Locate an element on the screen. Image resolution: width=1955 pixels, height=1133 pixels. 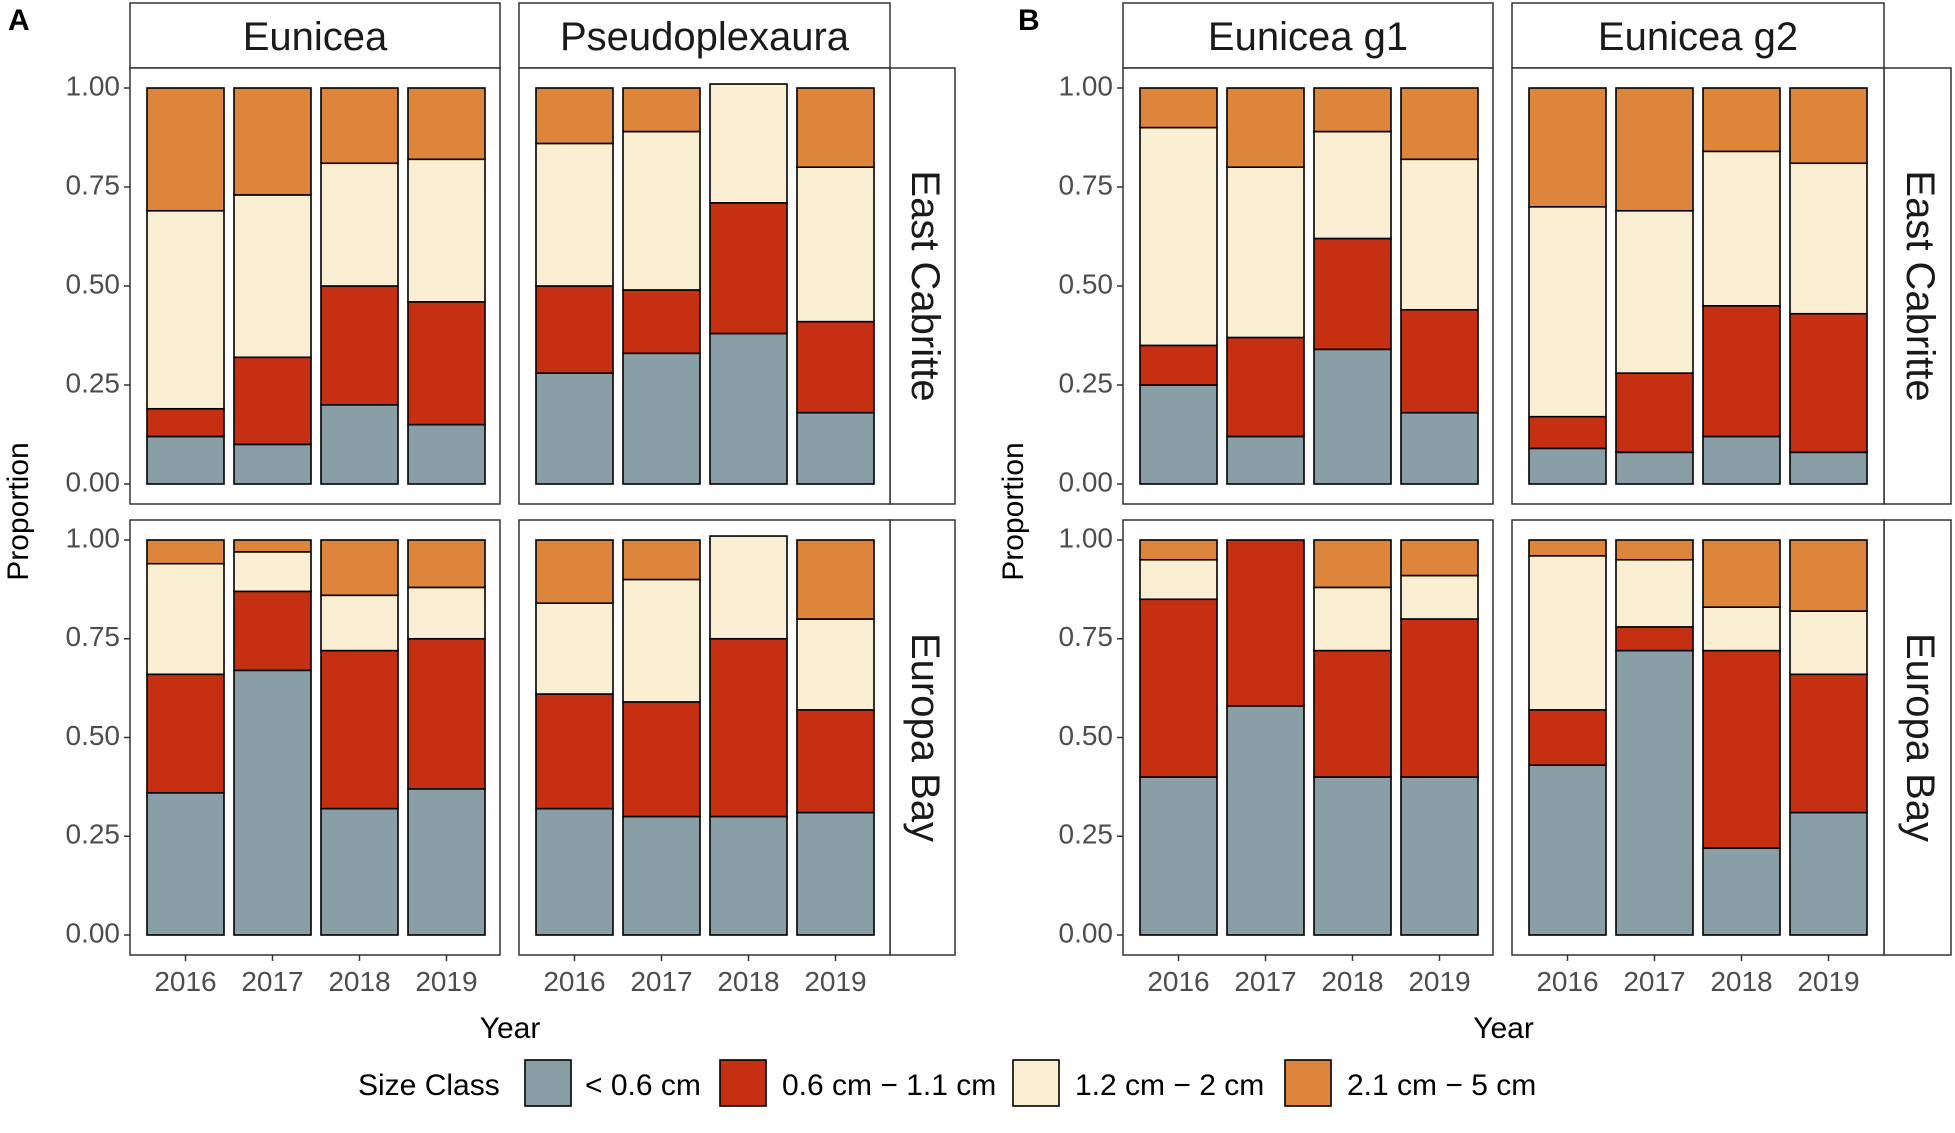
bar-eunicea-europa-bay-2016-1-2-cm-2-cm is located at coordinates (185, 619).